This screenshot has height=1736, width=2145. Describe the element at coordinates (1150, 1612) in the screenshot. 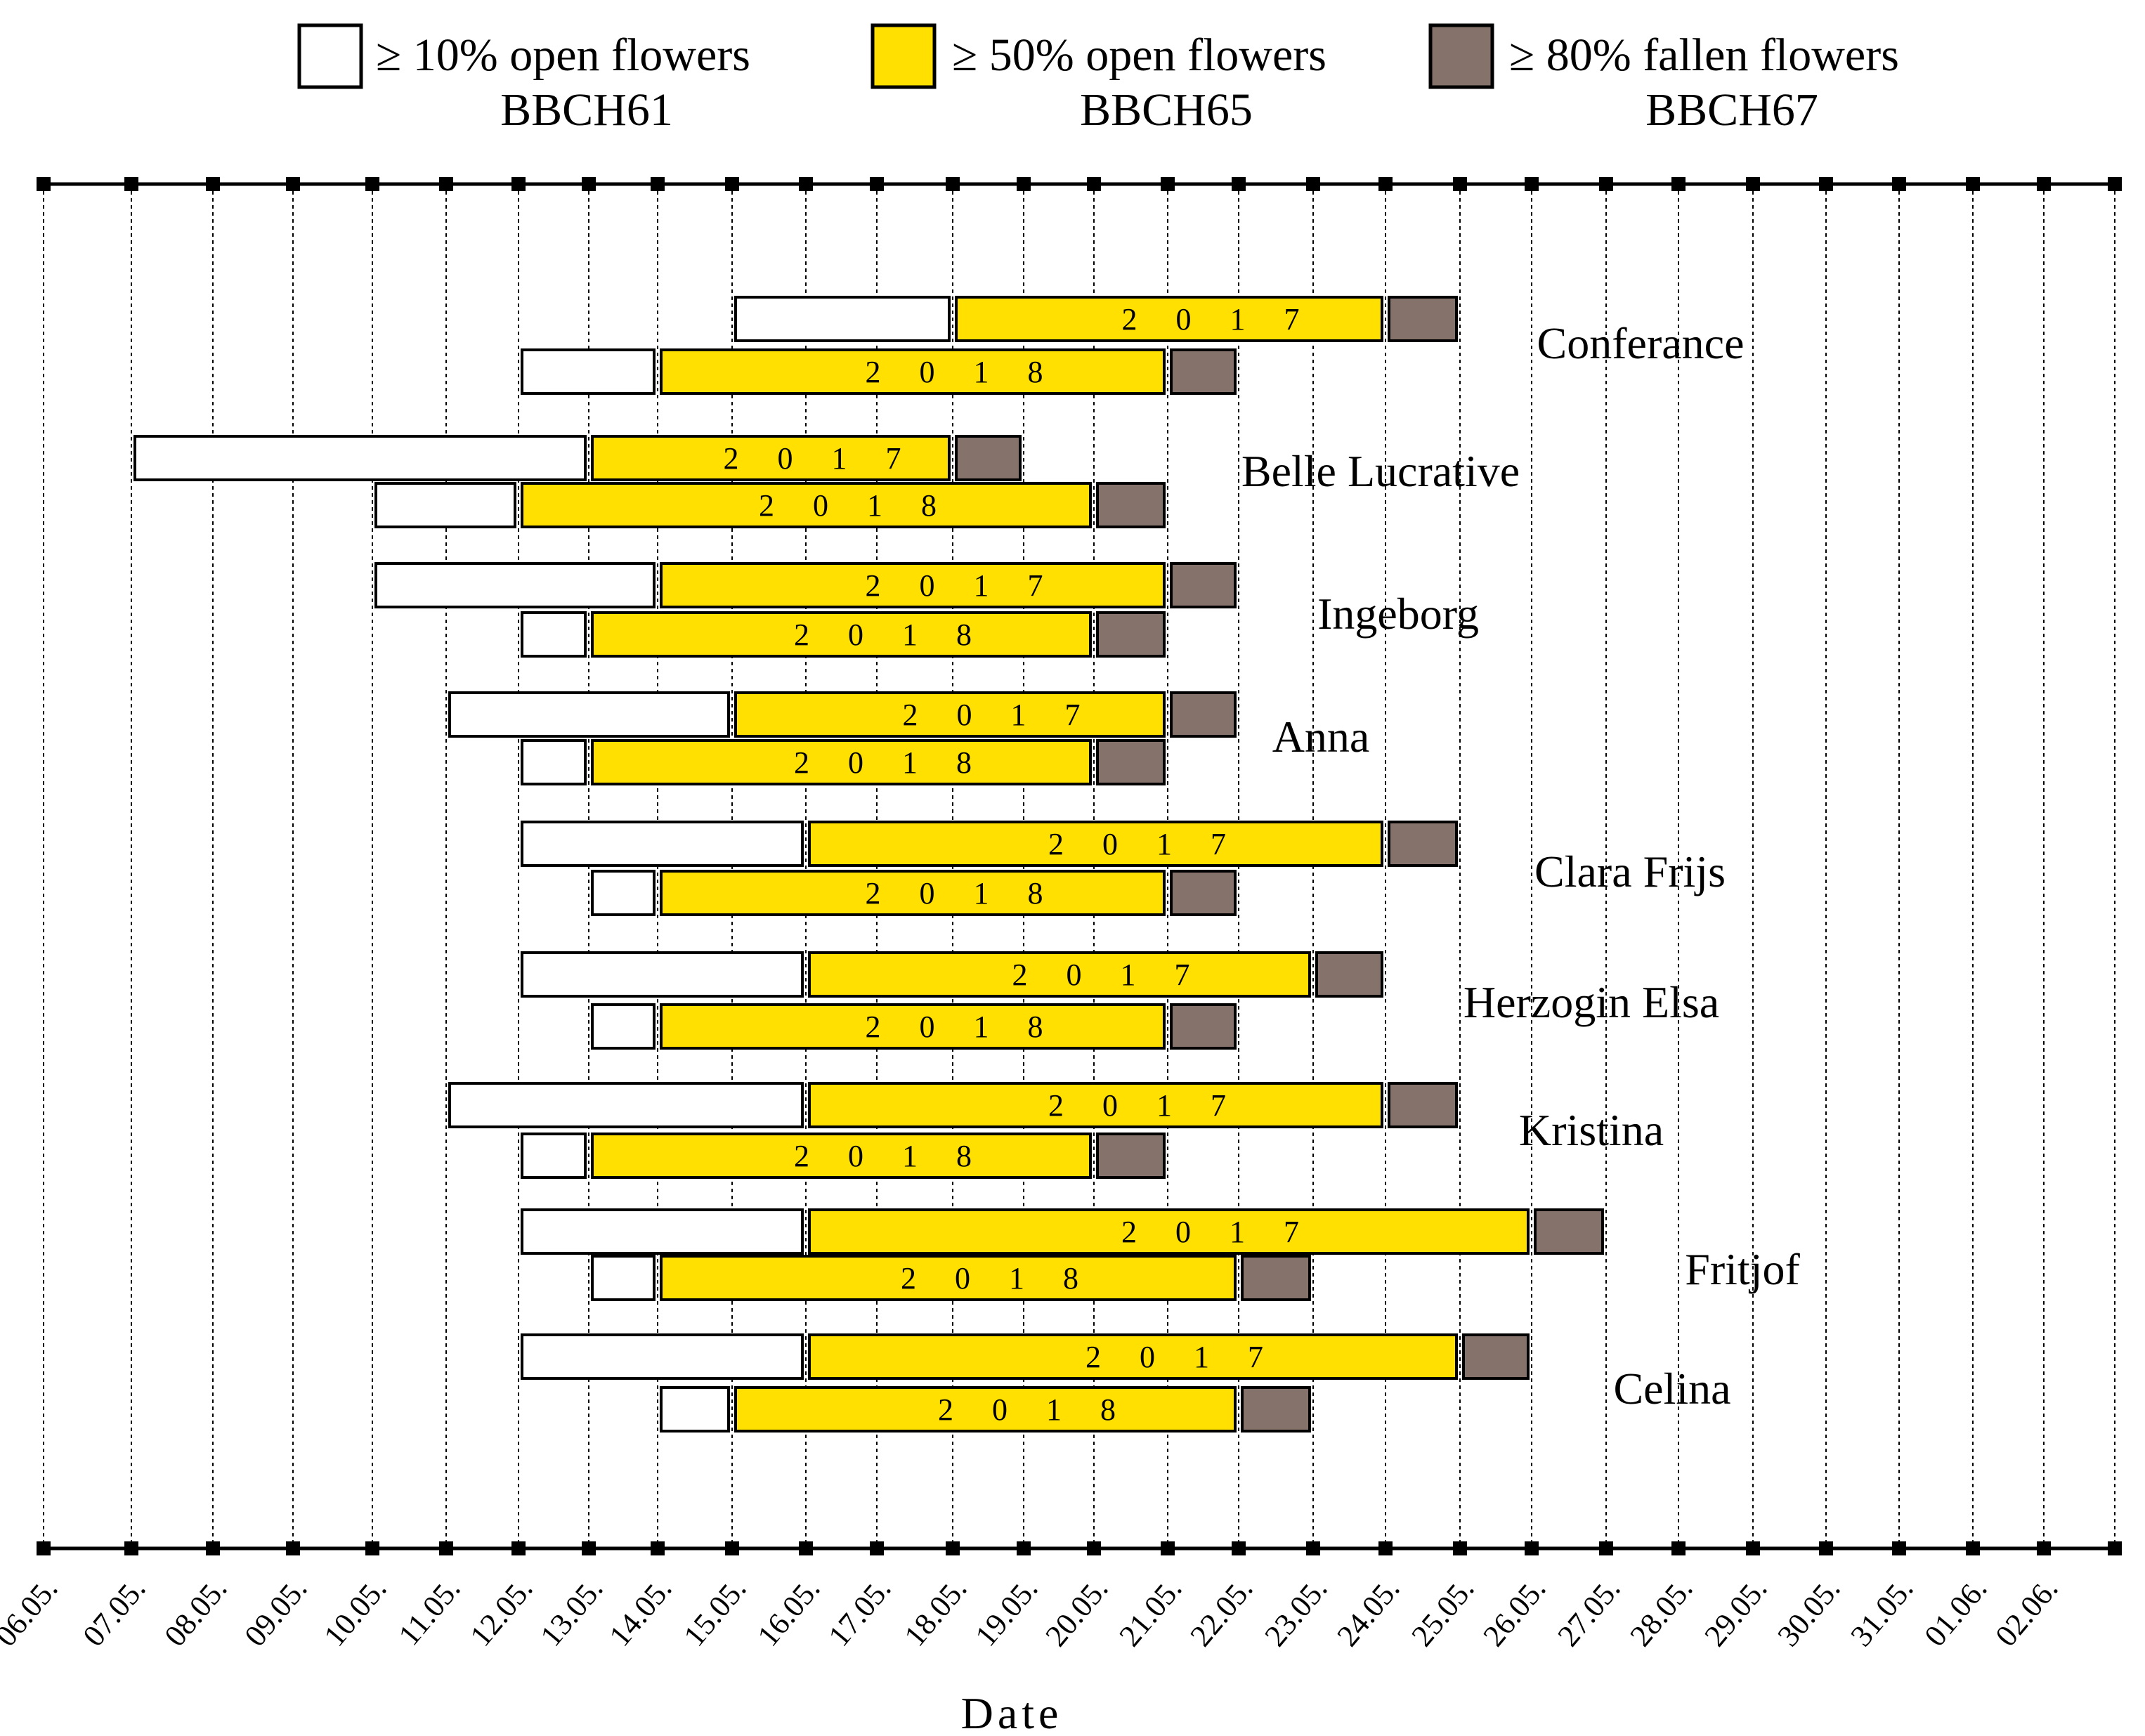

I see `tick-label-15: 21.05.` at that location.